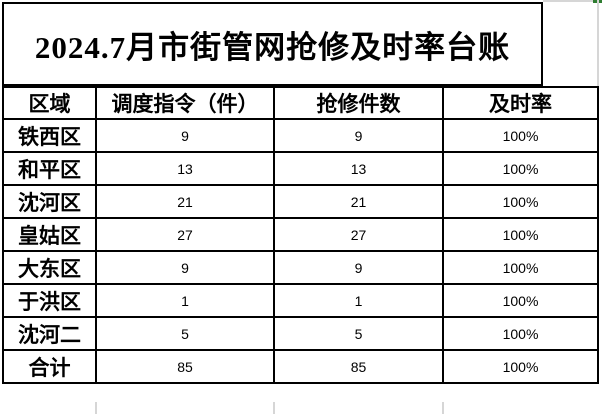 The height and width of the screenshot is (414, 602). What do you see at coordinates (358, 201) in the screenshot?
I see `repairs-cell: 21` at bounding box center [358, 201].